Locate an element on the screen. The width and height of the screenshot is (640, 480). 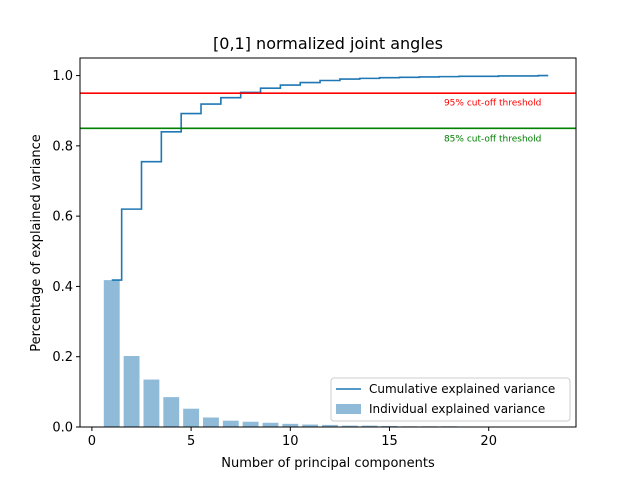
threshold-label-95: 95% cut-off threshold is located at coordinates (492, 103).